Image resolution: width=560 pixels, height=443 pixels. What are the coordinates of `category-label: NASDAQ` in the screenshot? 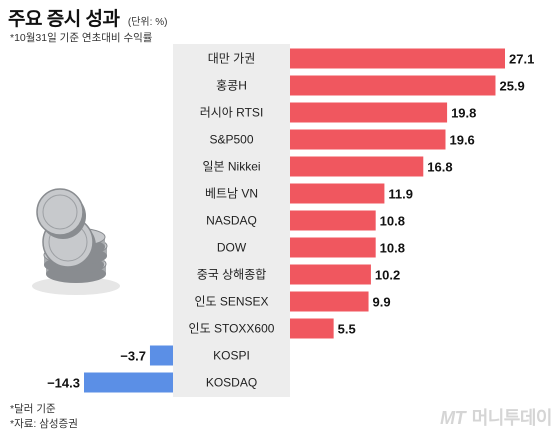 It's located at (231, 221).